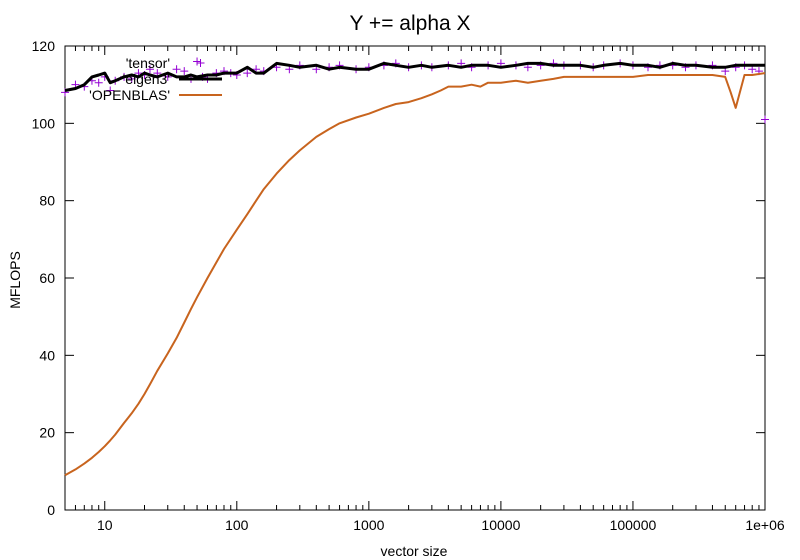 The height and width of the screenshot is (560, 800). Describe the element at coordinates (500, 525) in the screenshot. I see `x-tick-label: 10000` at that location.